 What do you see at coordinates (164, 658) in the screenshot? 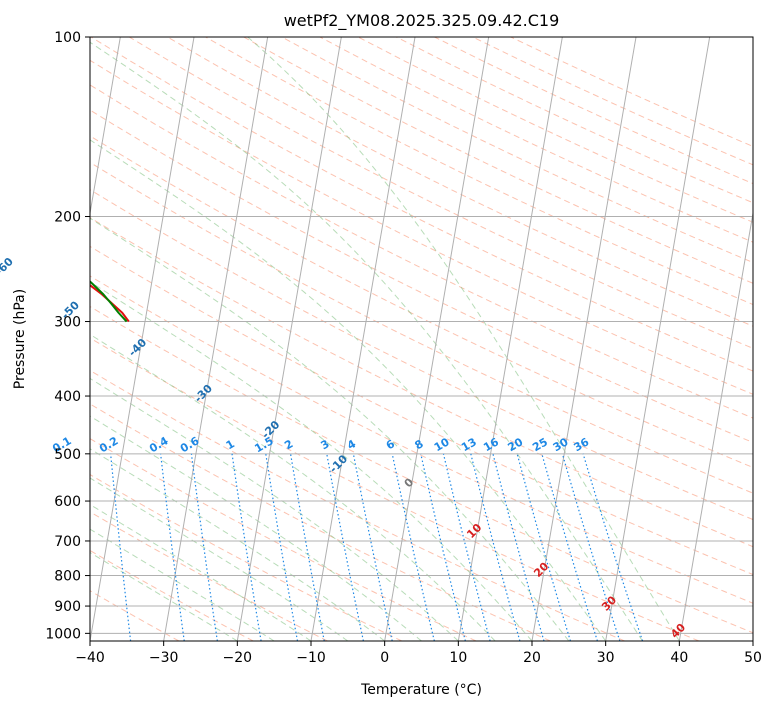
I see `x-tick-label: −30` at bounding box center [164, 658].